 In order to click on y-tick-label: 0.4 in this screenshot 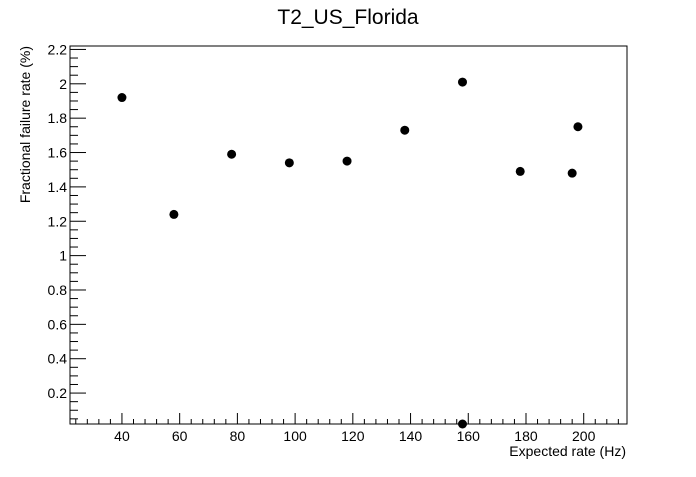, I will do `click(58, 359)`.